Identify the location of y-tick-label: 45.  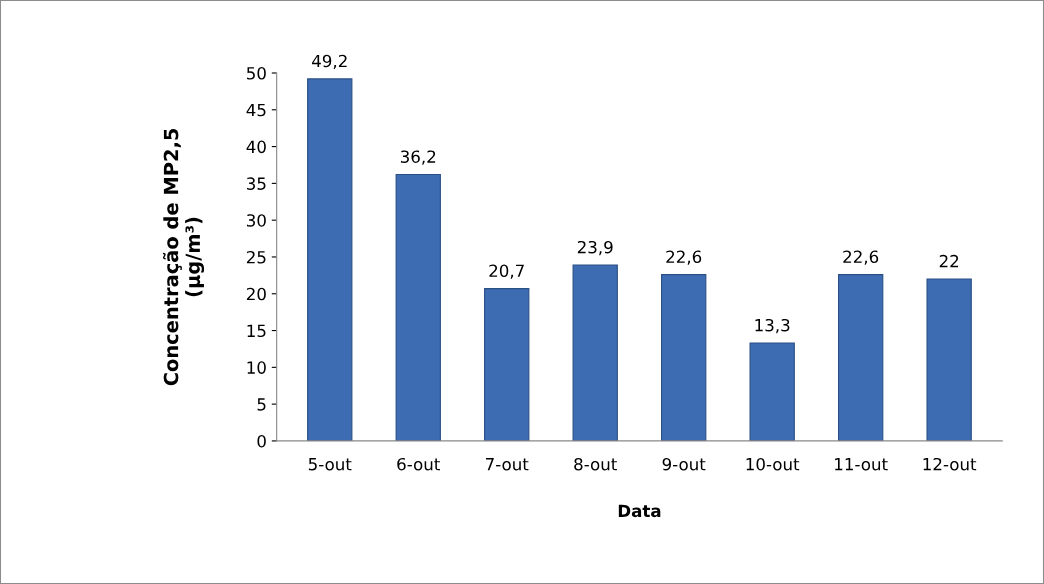
(256, 110).